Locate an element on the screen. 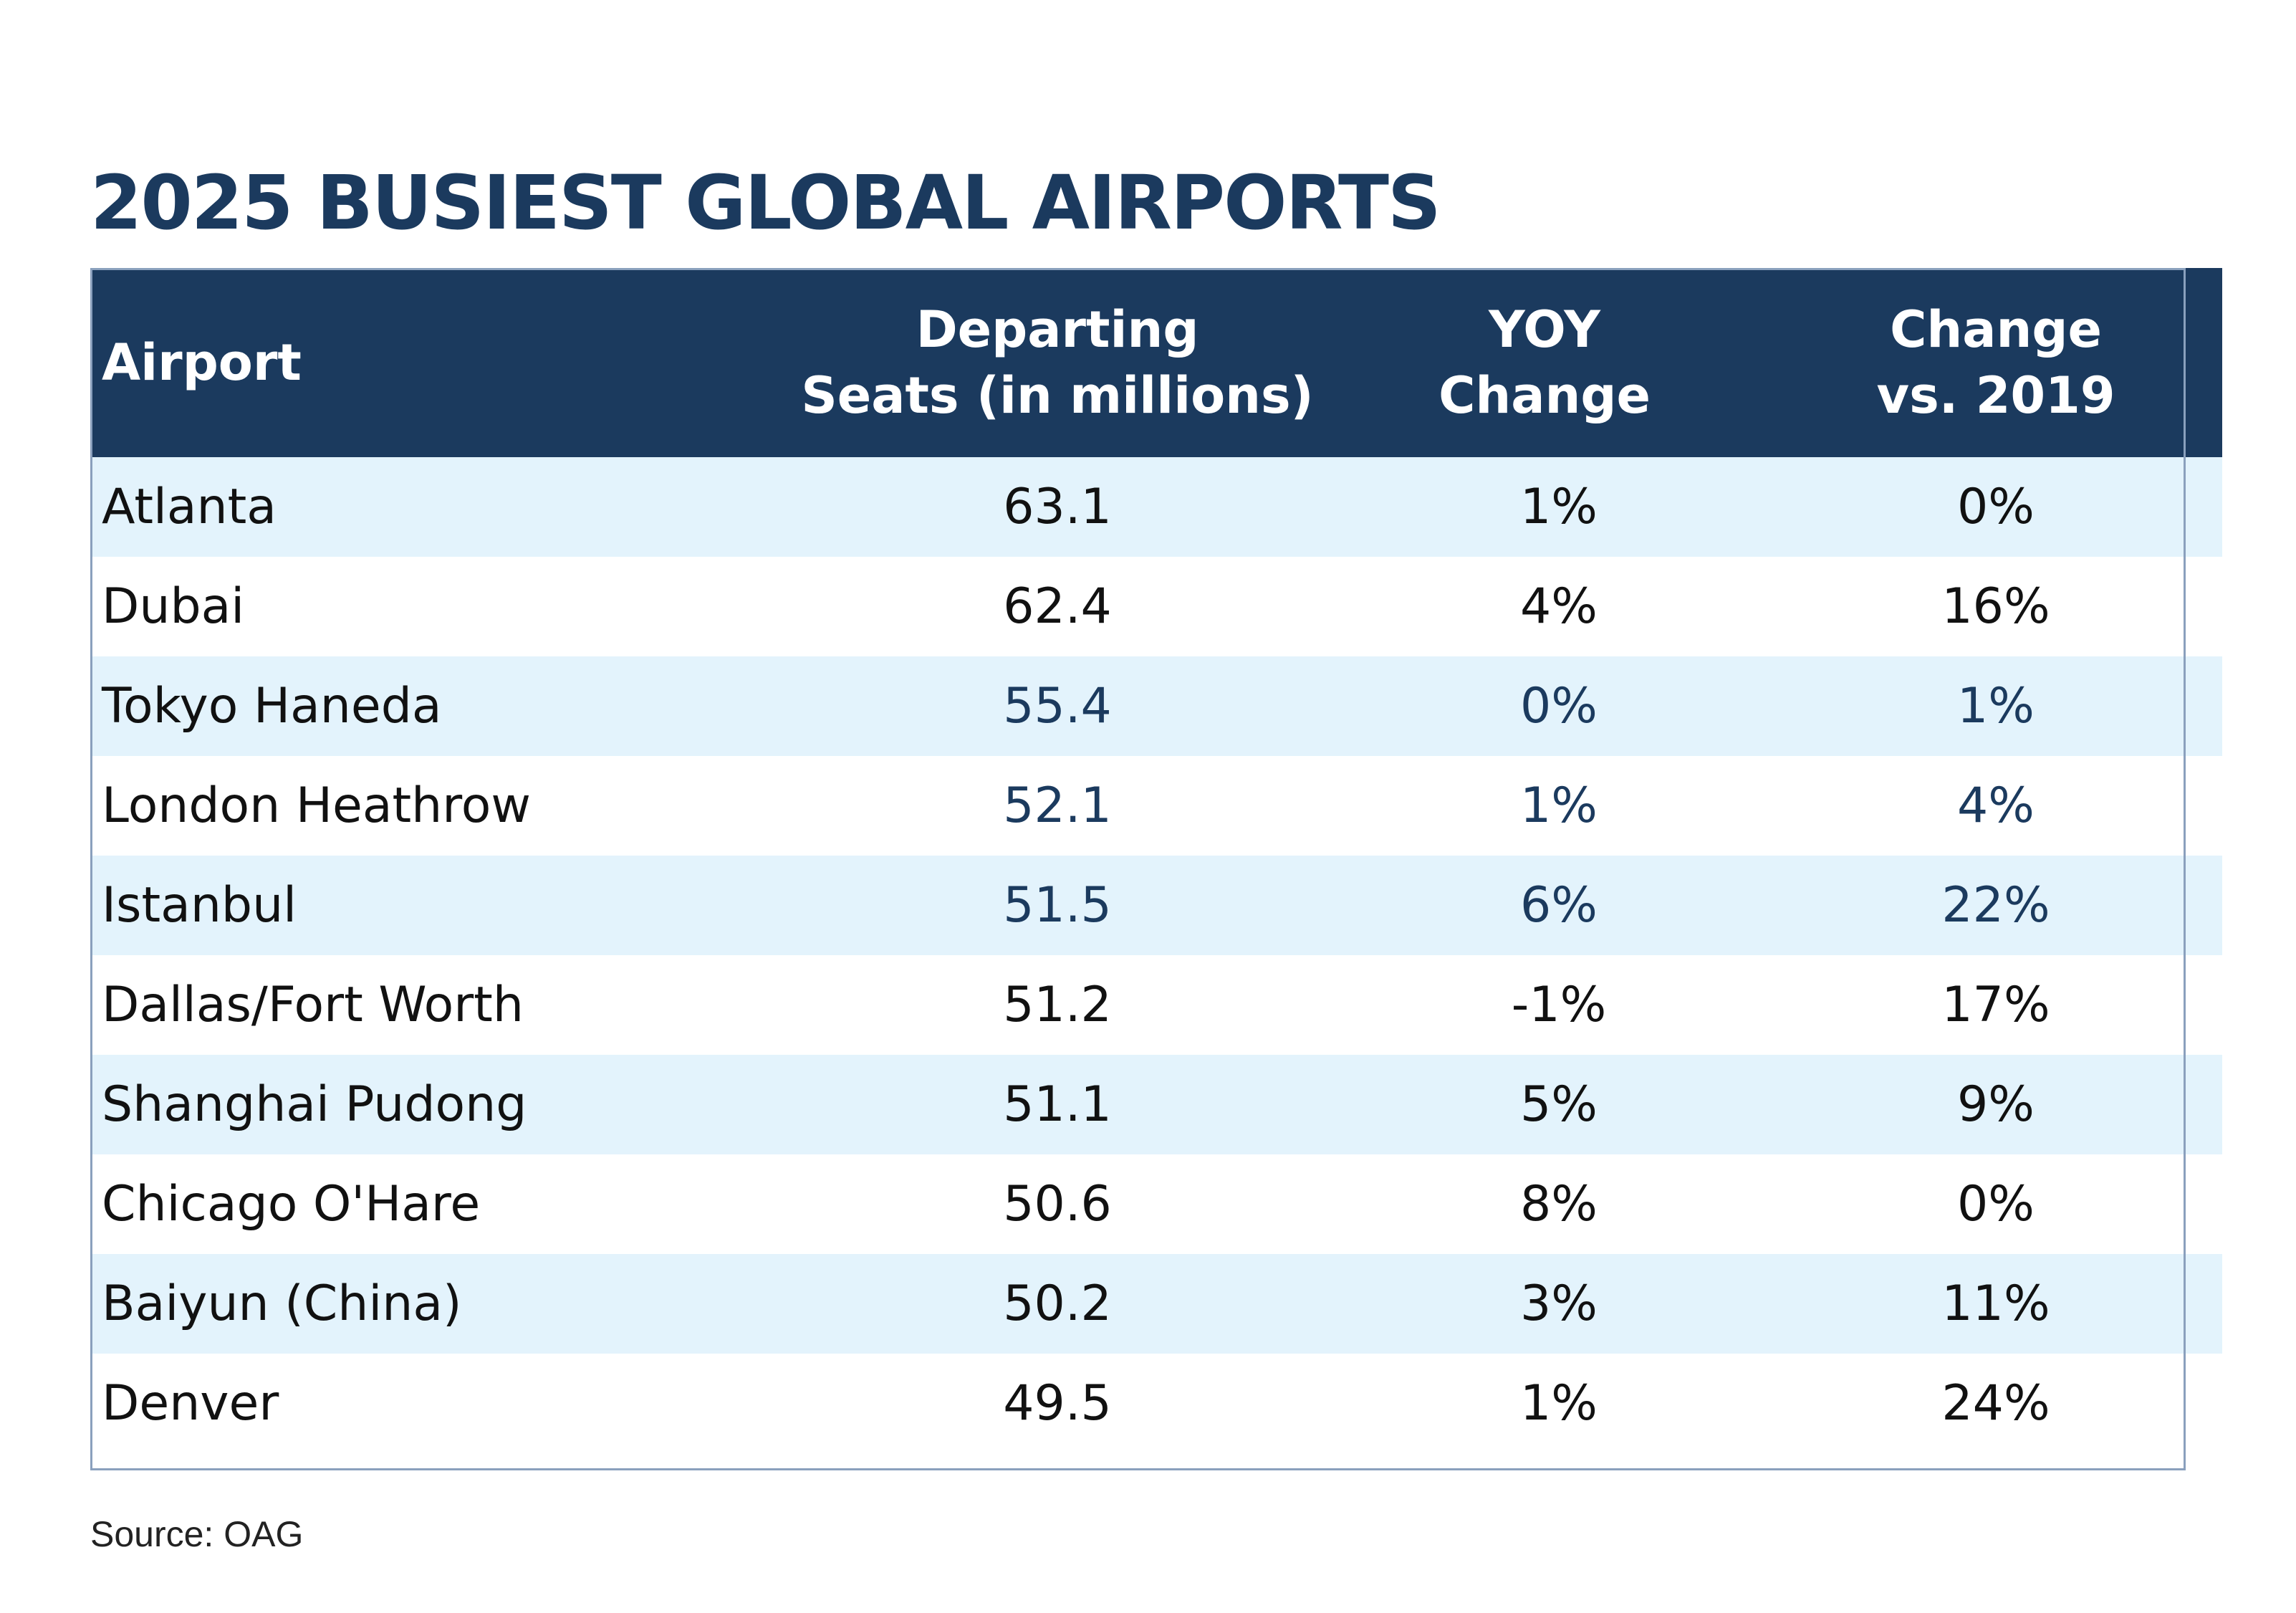  table-row: Tokyo Haneda 55.4 0% 1% is located at coordinates (1156, 706).